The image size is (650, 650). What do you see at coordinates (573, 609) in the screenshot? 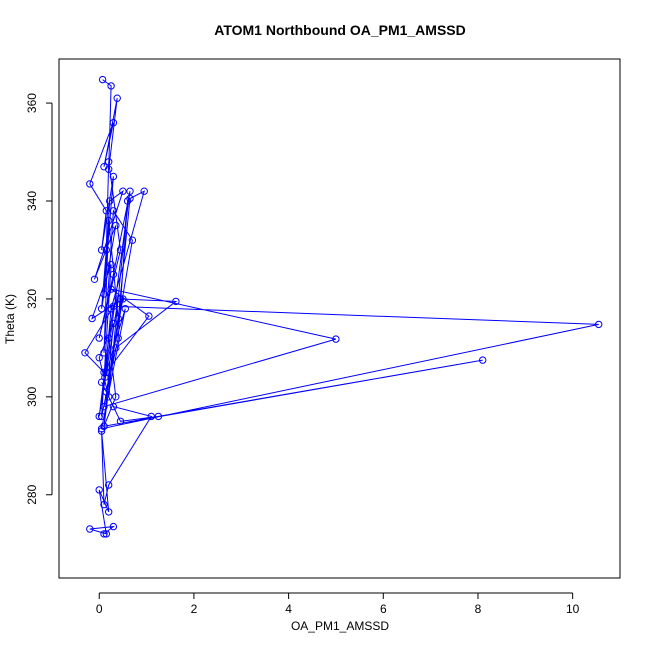
I see `x-tick-label: 10` at bounding box center [573, 609].